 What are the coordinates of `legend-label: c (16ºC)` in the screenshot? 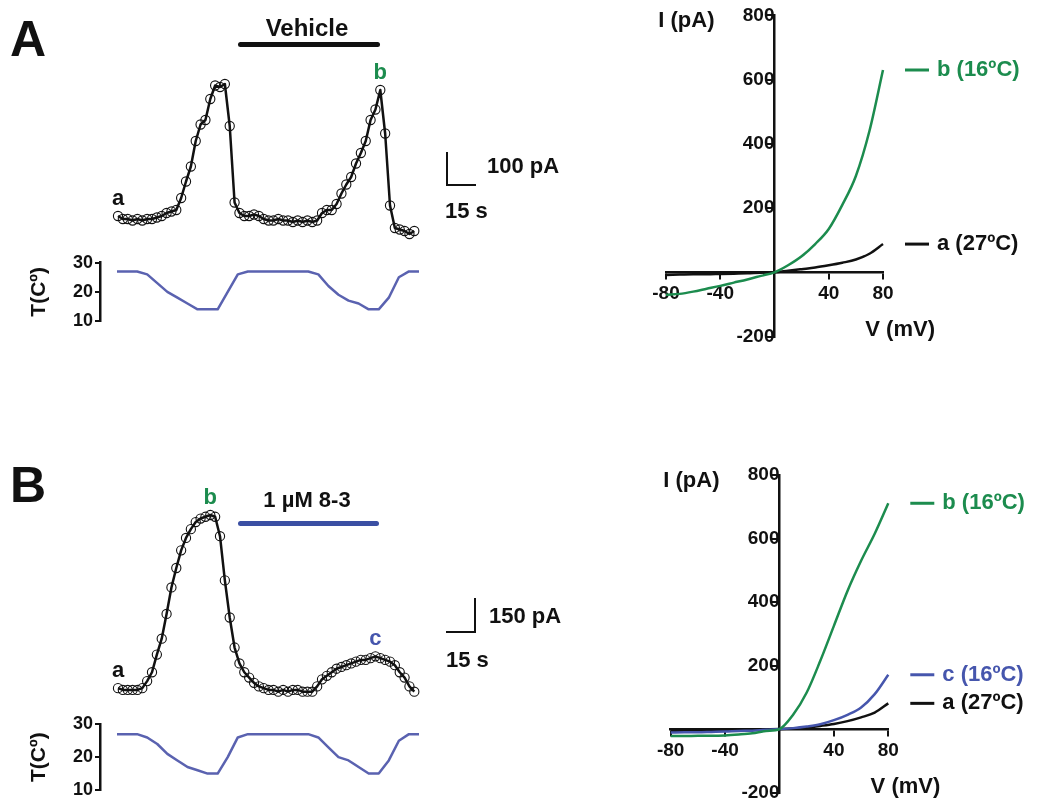 It's located at (983, 673).